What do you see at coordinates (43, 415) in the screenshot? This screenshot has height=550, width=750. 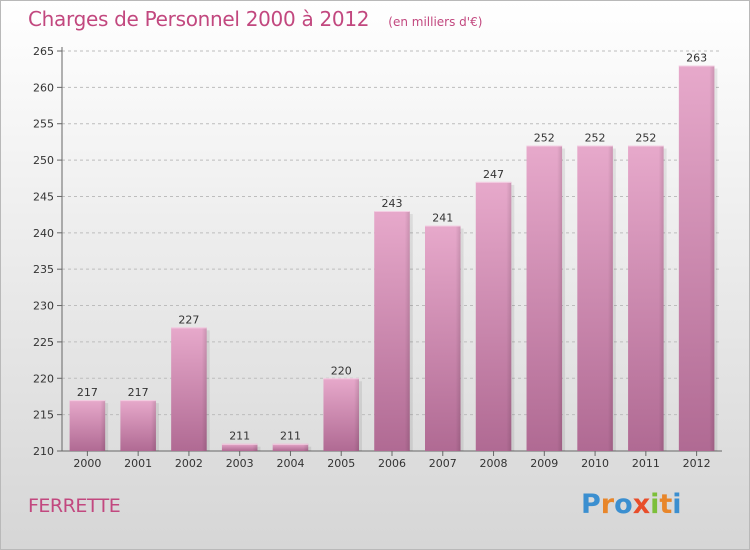 I see `y-tick-label: 215` at bounding box center [43, 415].